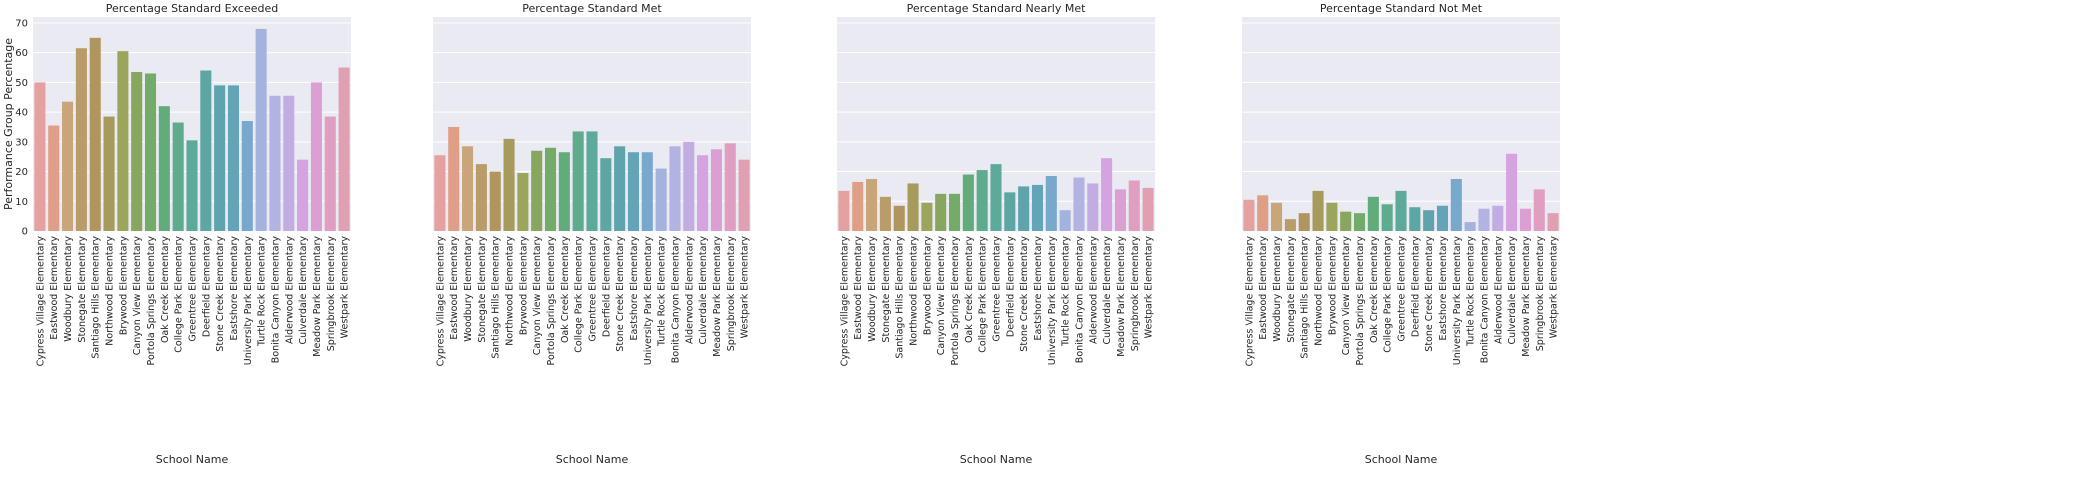  I want to click on y-axis-label: Performance Group Percentage, so click(8, 124).